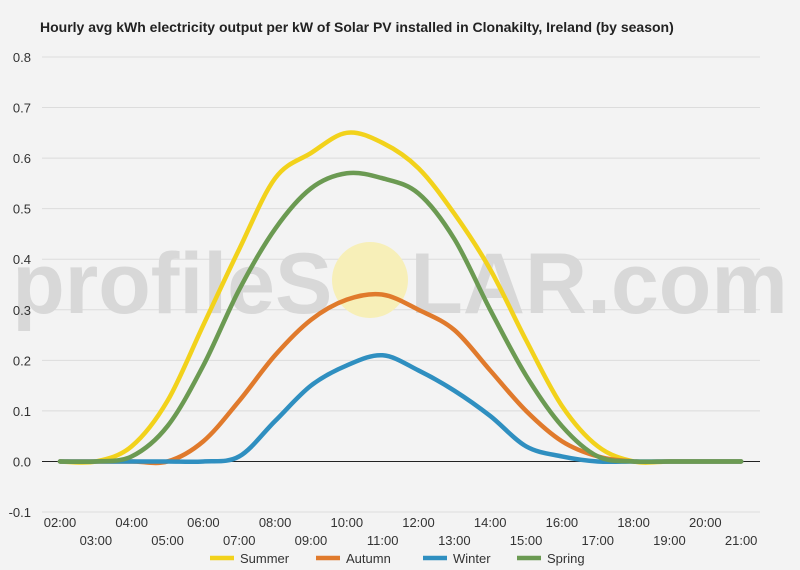  What do you see at coordinates (397, 558) in the screenshot?
I see `legend: Summer Autumn Winter Spring` at bounding box center [397, 558].